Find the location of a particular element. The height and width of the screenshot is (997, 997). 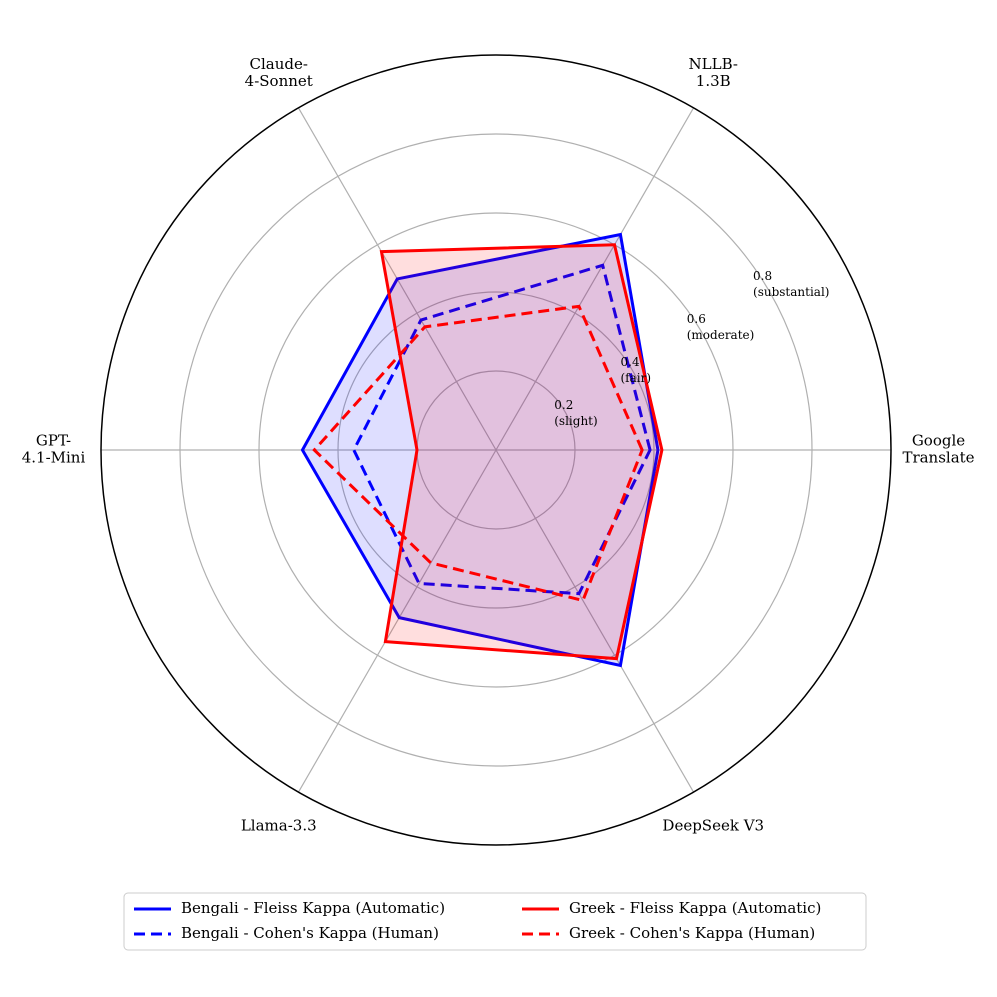

legend-label: Greek - Fleiss Kappa (Automatic) is located at coordinates (695, 908).